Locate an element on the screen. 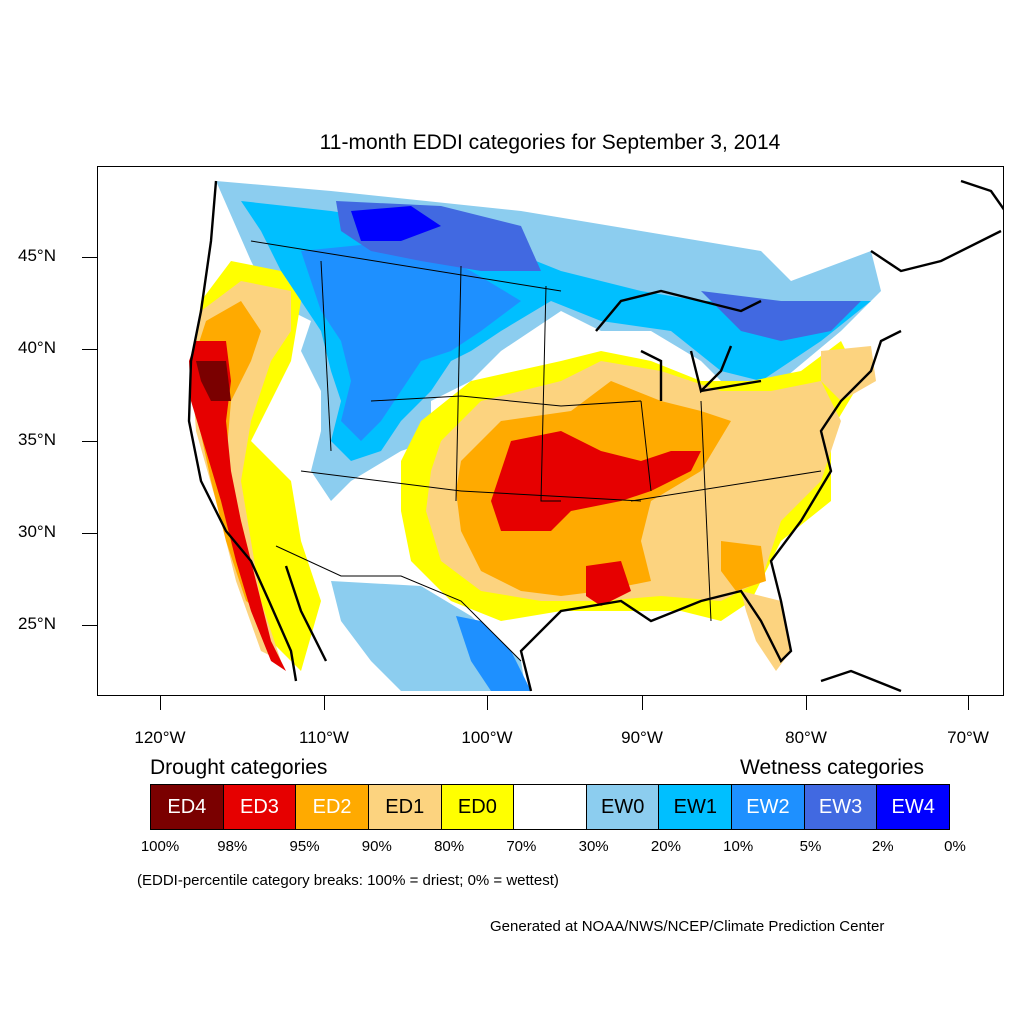 This screenshot has height=1024, width=1024. y-axis-label: 40°N is located at coordinates (37, 347).